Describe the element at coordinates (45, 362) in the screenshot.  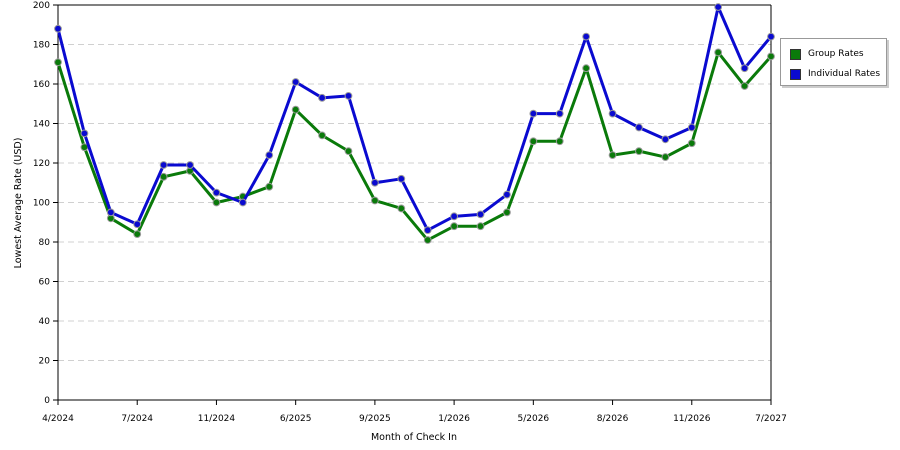
I see `y-tick-label-20: 20` at that location.